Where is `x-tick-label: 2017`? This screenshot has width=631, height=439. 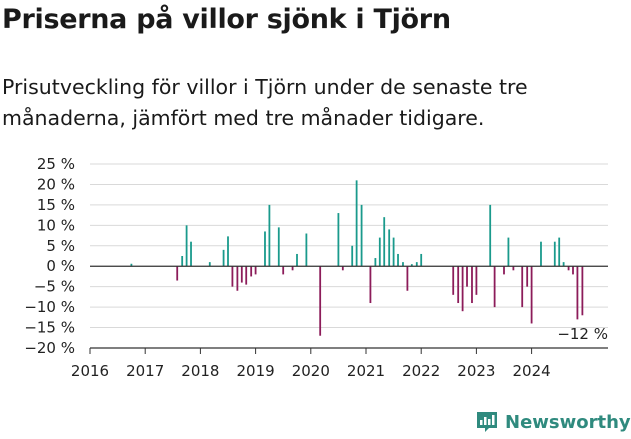 x-tick-label: 2017 is located at coordinates (145, 371).